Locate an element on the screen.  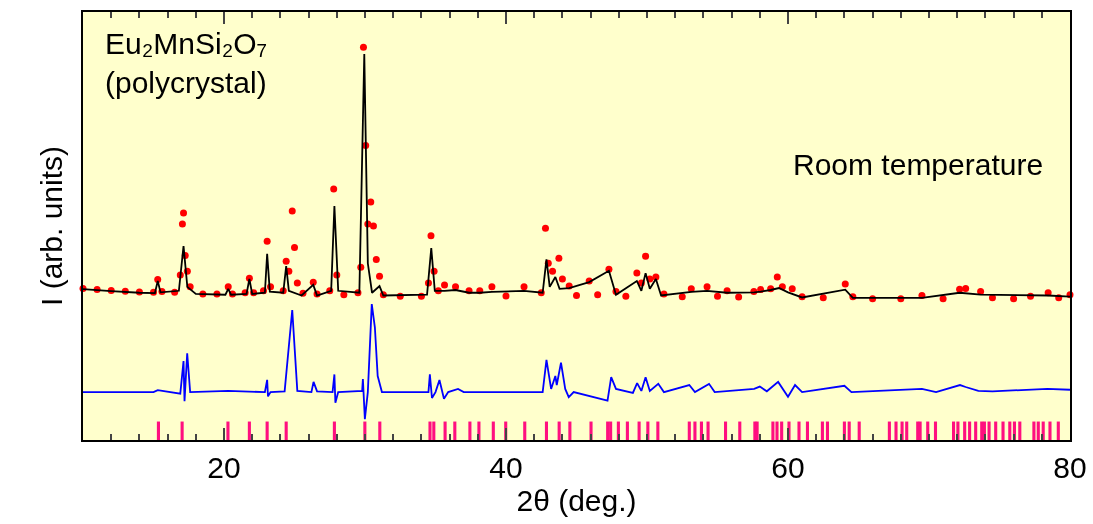
x-tick-label: 40 is located at coordinates (506, 467).